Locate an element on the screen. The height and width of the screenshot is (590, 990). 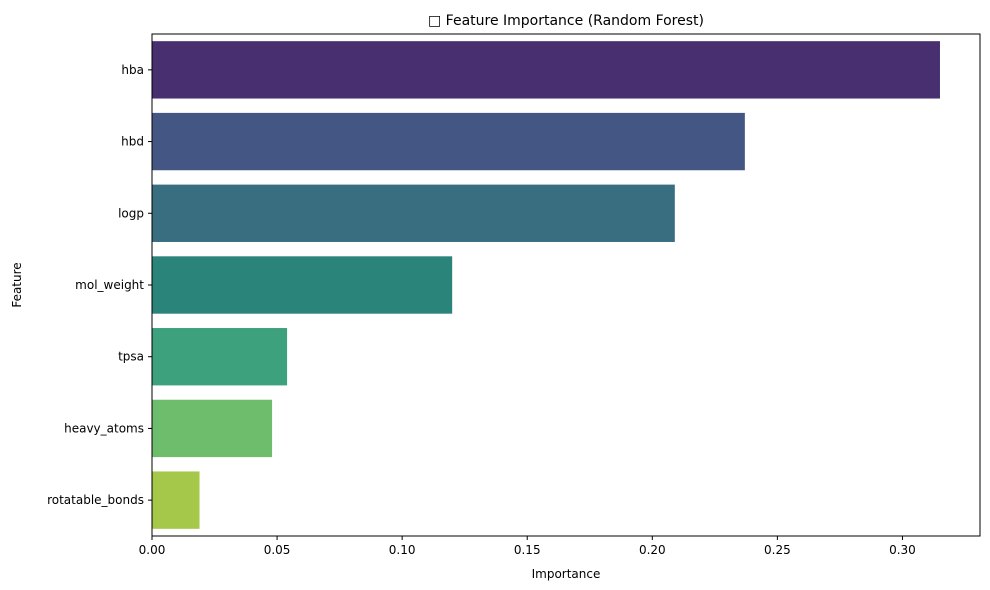
x-axis-title: Importance is located at coordinates (566, 574).